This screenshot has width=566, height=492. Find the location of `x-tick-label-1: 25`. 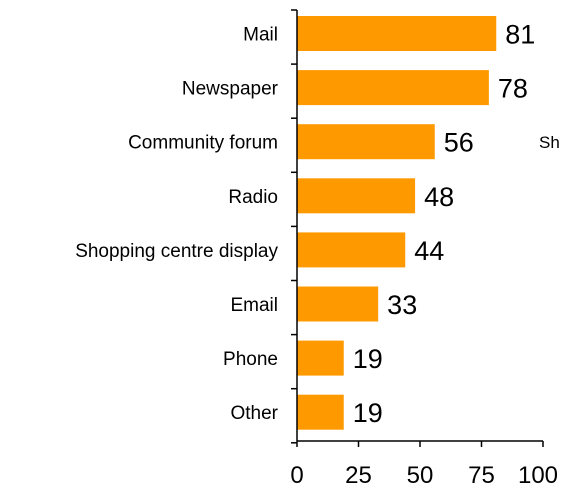

x-tick-label-1: 25 is located at coordinates (358, 475).